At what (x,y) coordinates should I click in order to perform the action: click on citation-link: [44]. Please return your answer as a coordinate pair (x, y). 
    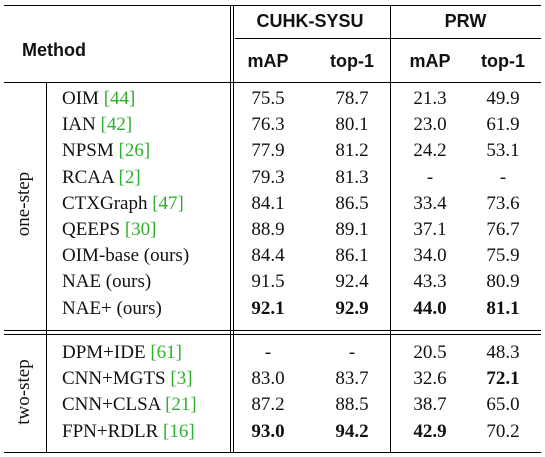
    Looking at the image, I should click on (119, 98).